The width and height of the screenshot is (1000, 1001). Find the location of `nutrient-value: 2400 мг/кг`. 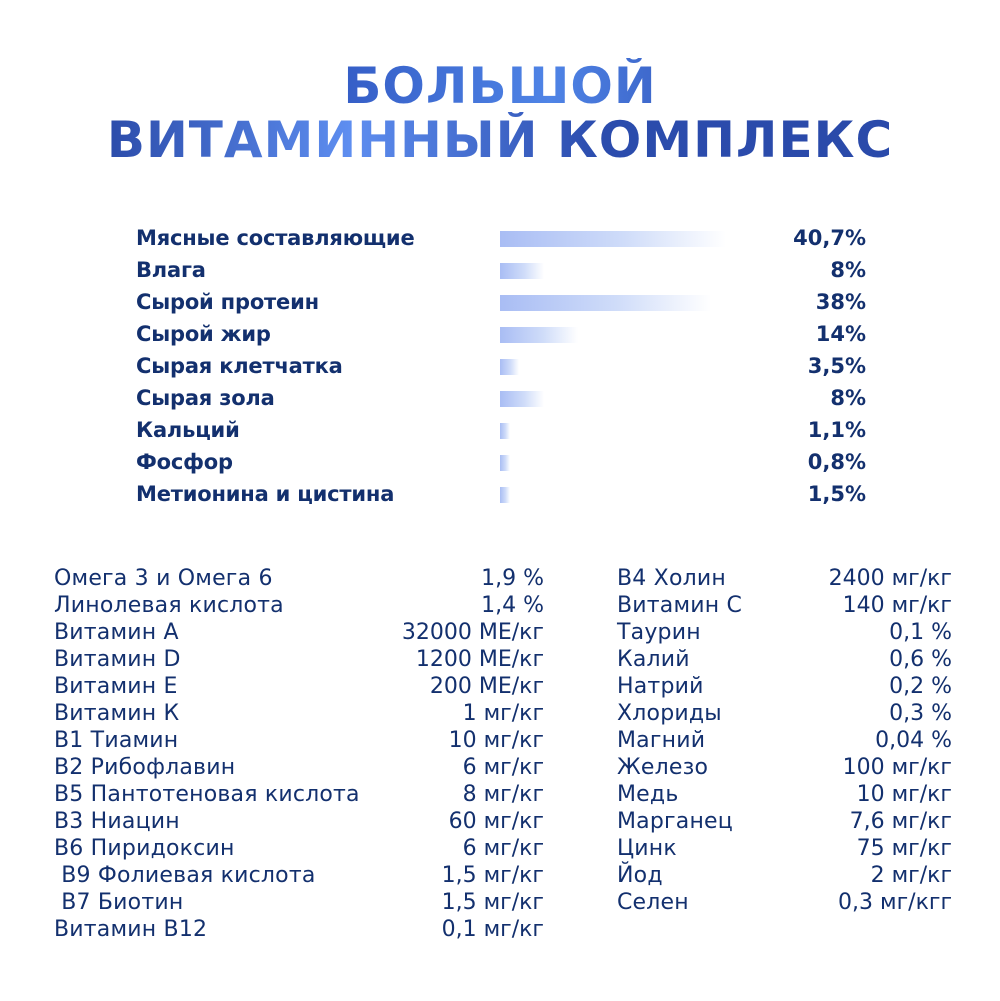

nutrient-value: 2400 мг/кг is located at coordinates (890, 578).